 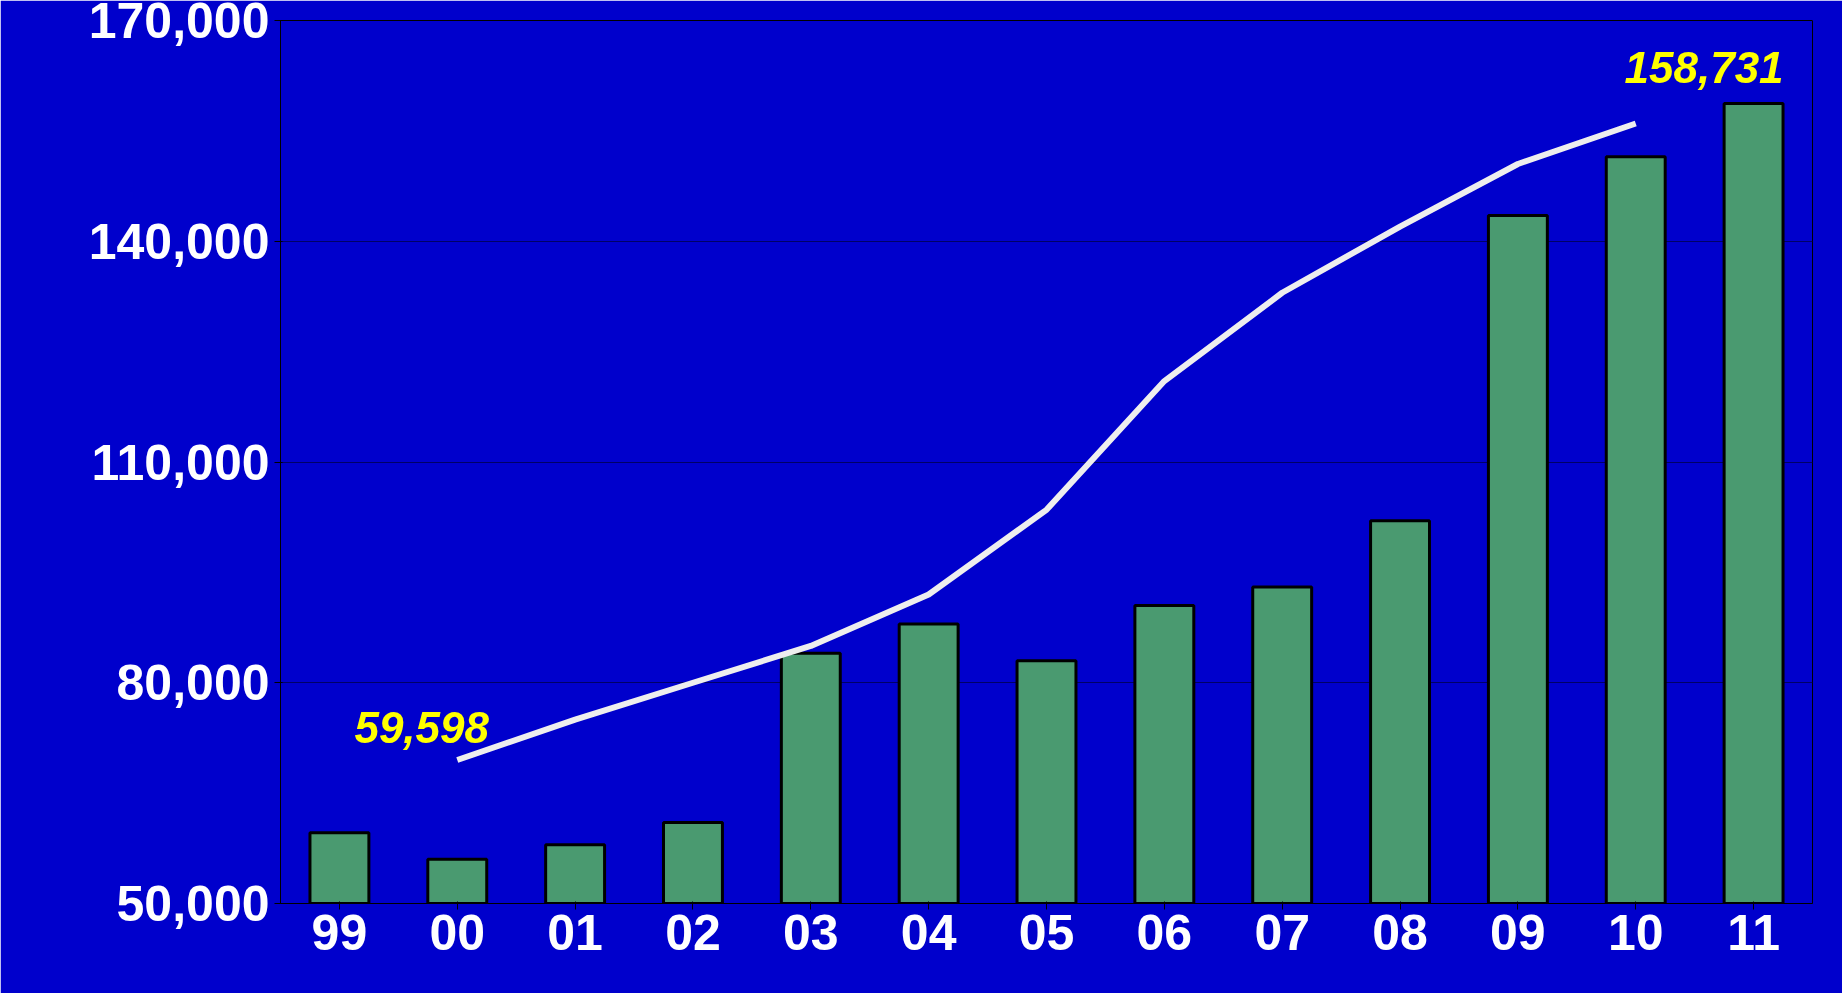 What do you see at coordinates (193, 904) in the screenshot?
I see `y-tick-label: 50,000` at bounding box center [193, 904].